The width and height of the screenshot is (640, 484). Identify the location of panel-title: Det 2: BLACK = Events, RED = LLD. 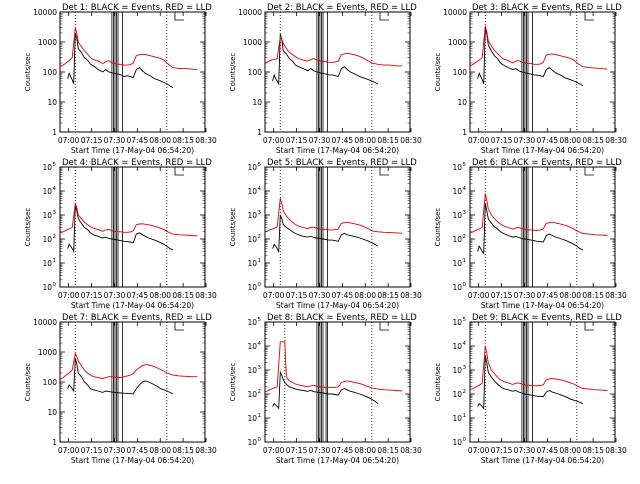
(342, 8).